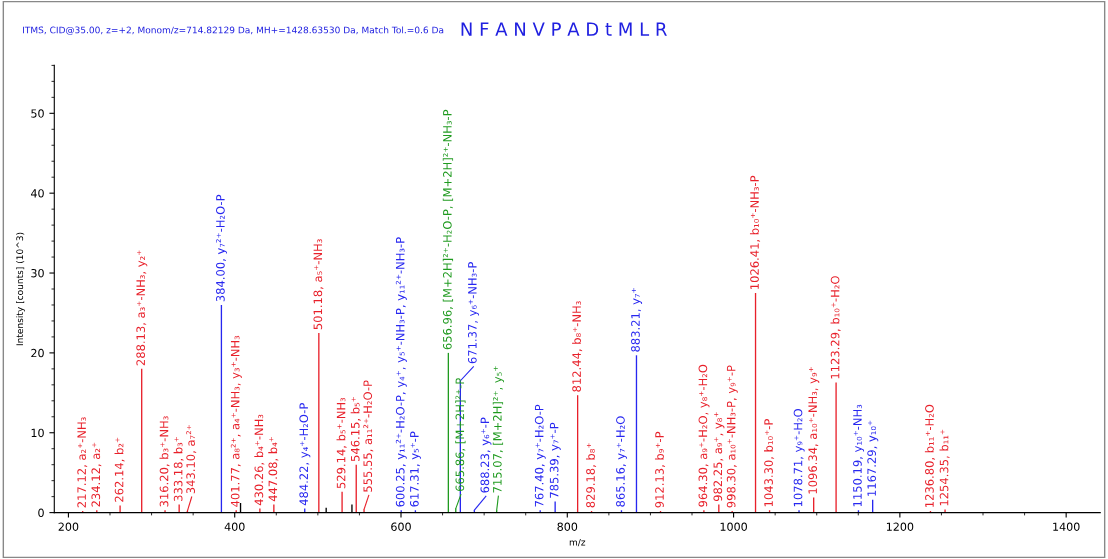 The image size is (1108, 559). I want to click on annotation: 600.25, y₁₁²⁺-H₂O-P, y₄⁺, y₅⁺-NH₃-P, y₁₁²⁺-NH₃-P, so click(401, 372).